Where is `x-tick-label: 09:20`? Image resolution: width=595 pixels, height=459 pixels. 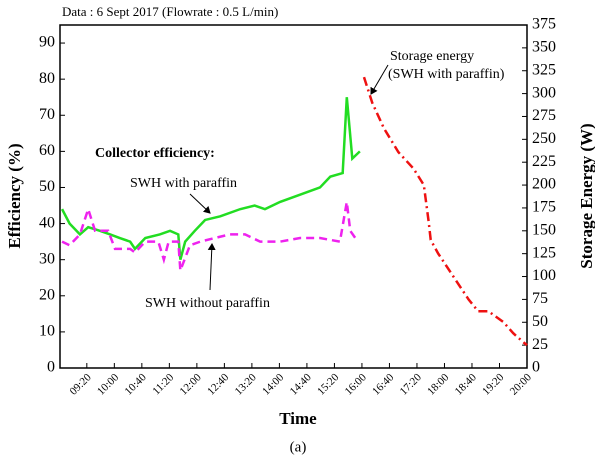
x-tick-label: 09:20 is located at coordinates (81, 384).